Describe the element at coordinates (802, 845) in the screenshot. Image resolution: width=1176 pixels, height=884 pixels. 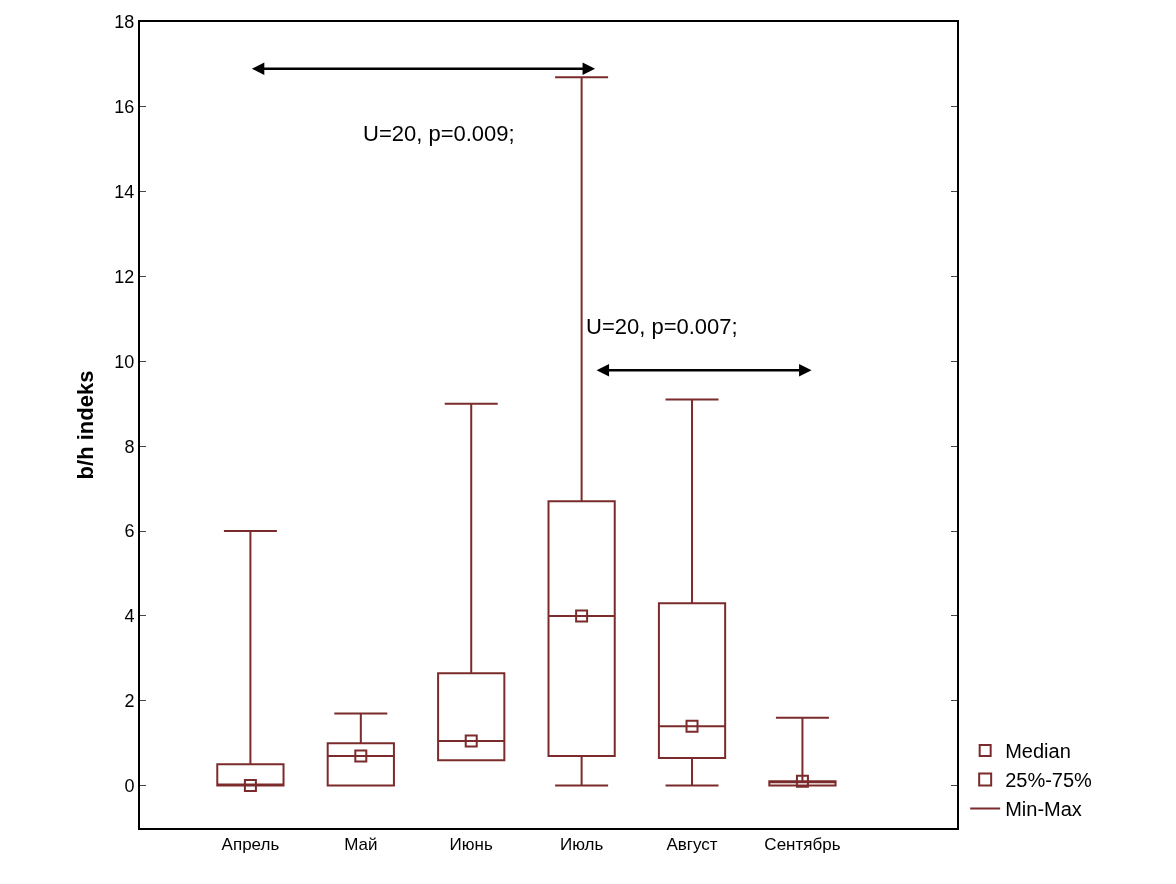
I see `x-tick-label: Сентябрь` at that location.